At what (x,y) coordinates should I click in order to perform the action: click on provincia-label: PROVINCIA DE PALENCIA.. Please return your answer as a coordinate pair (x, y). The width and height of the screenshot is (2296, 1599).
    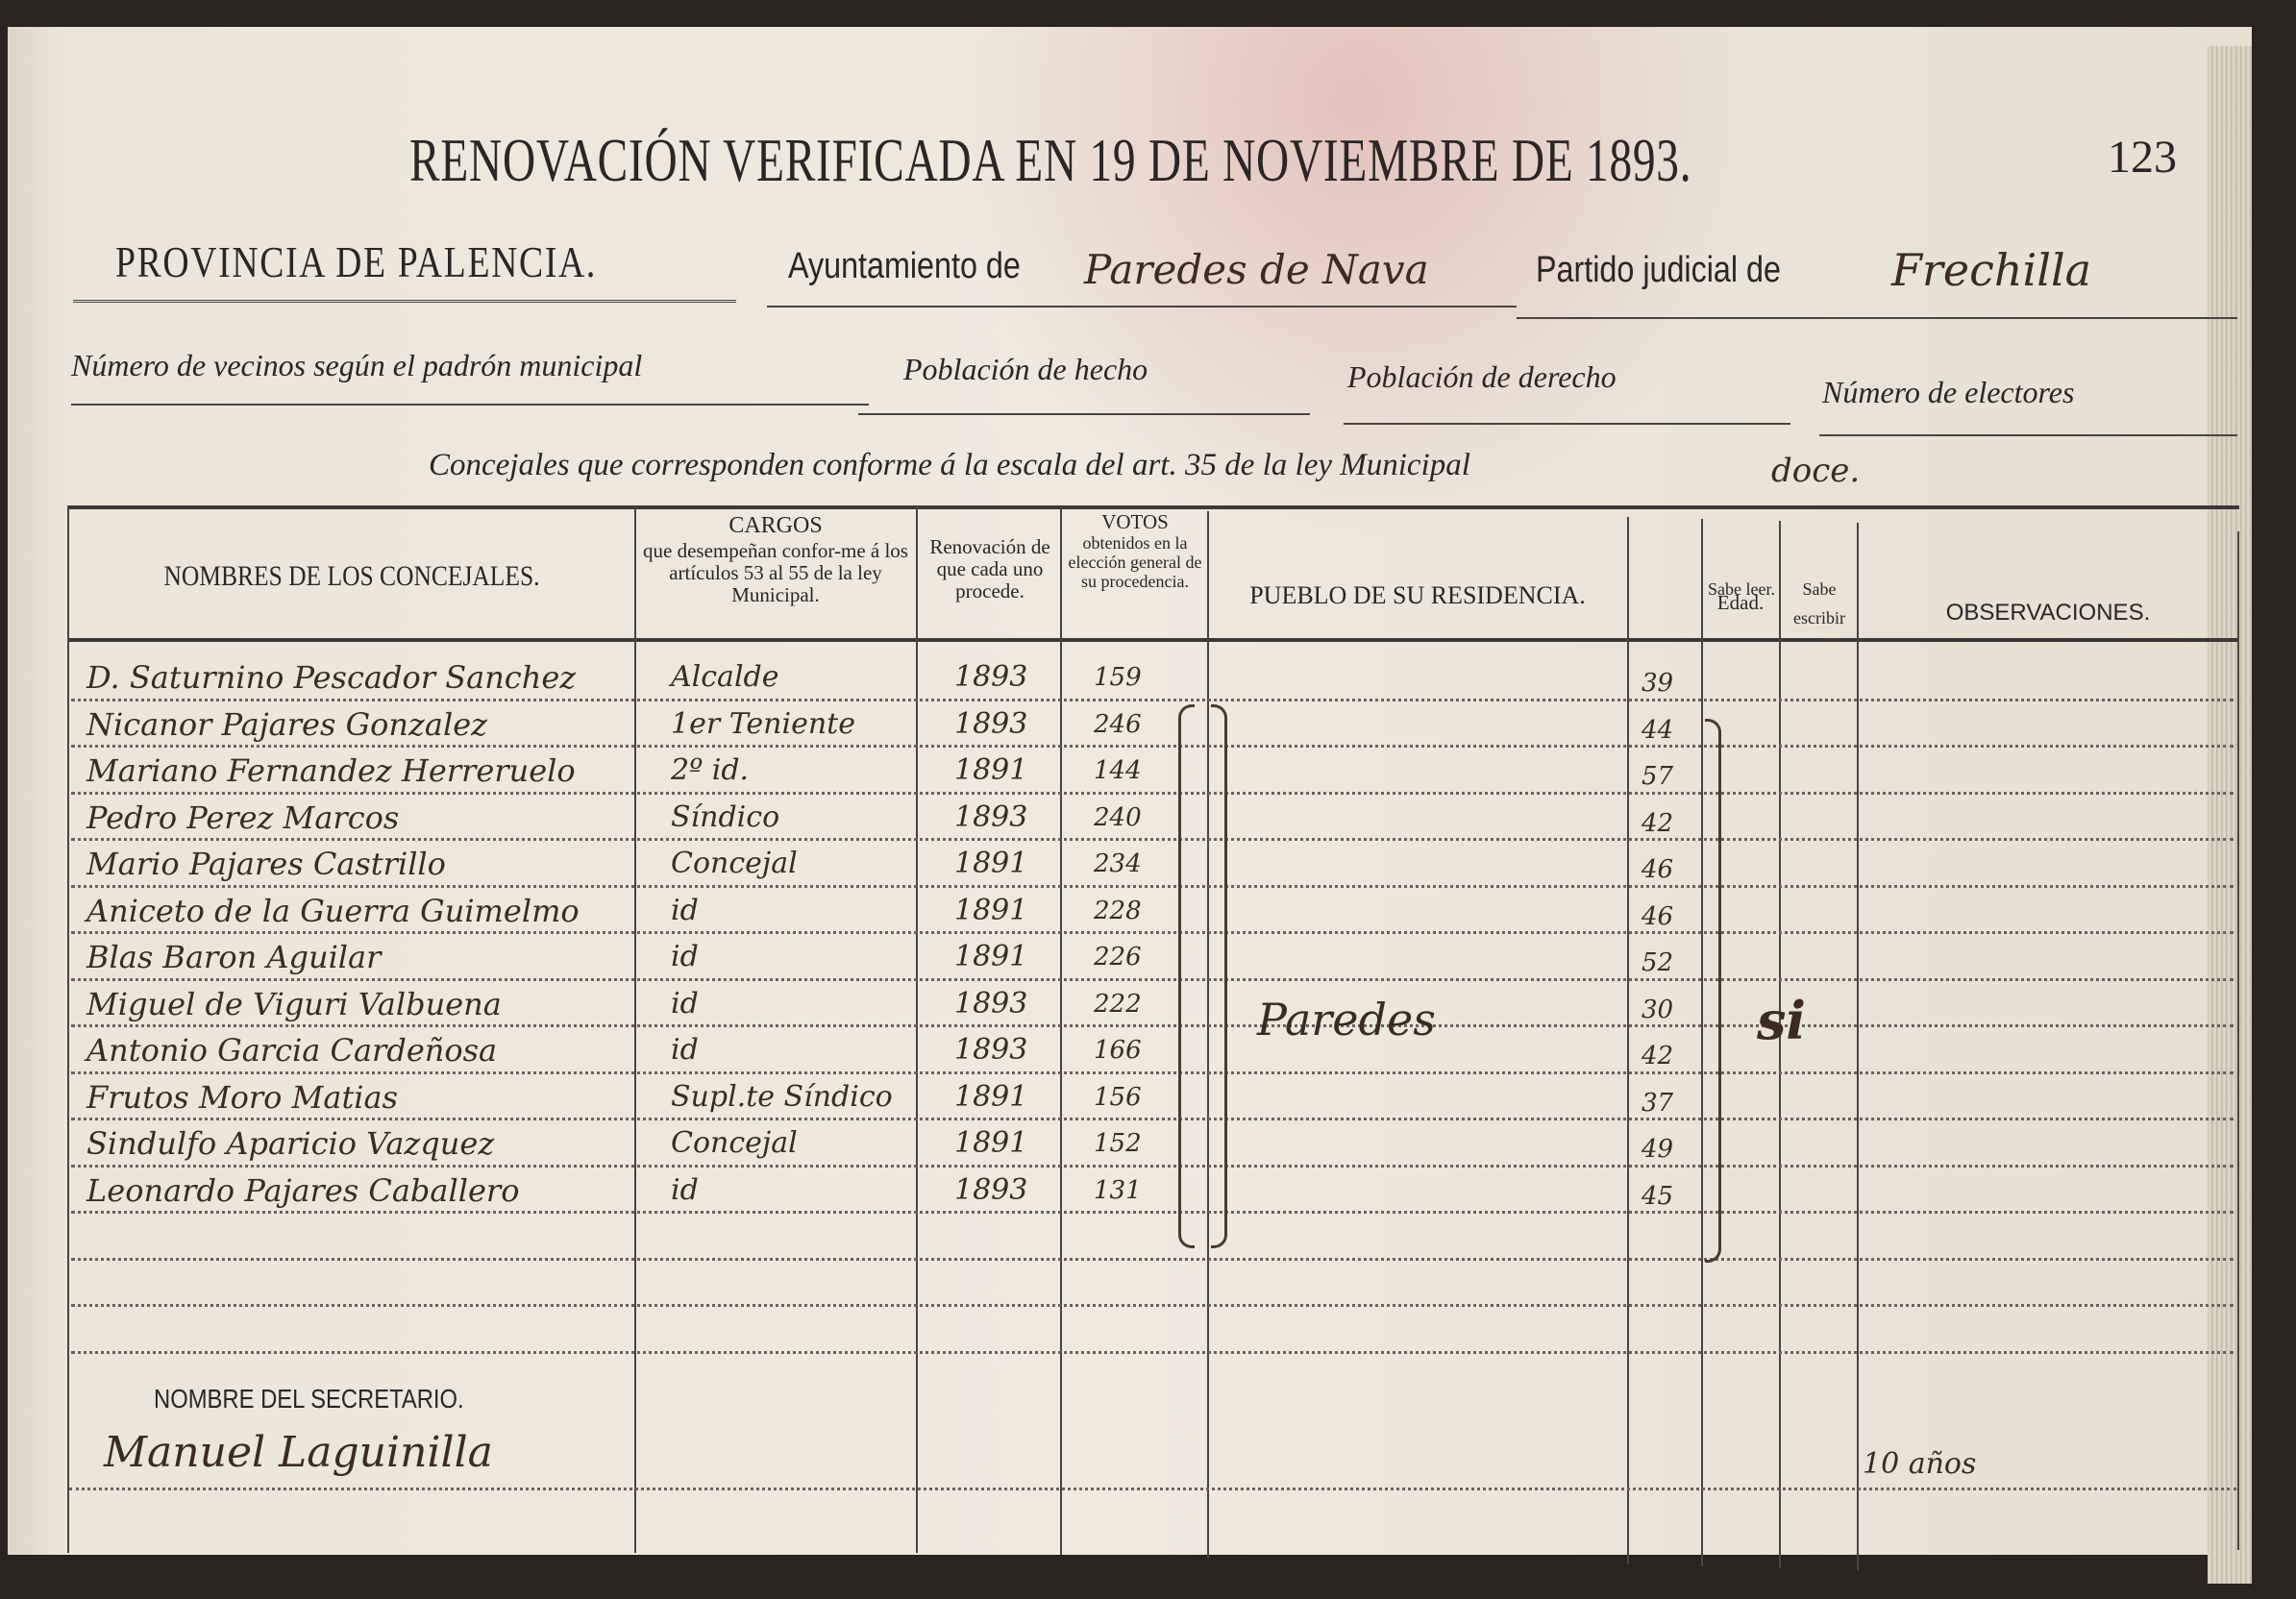
    Looking at the image, I should click on (356, 262).